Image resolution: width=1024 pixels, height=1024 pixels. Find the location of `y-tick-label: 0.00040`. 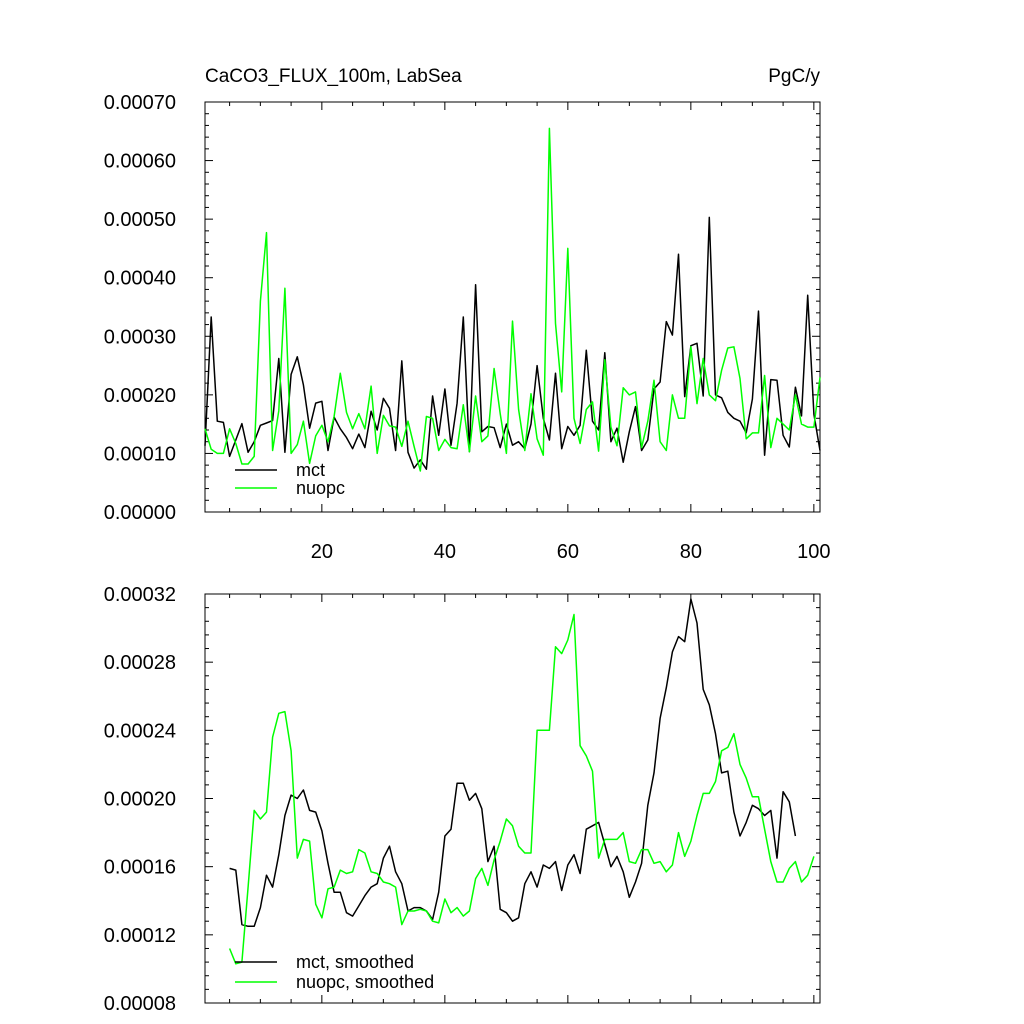

y-tick-label: 0.00040 is located at coordinates (140, 279).